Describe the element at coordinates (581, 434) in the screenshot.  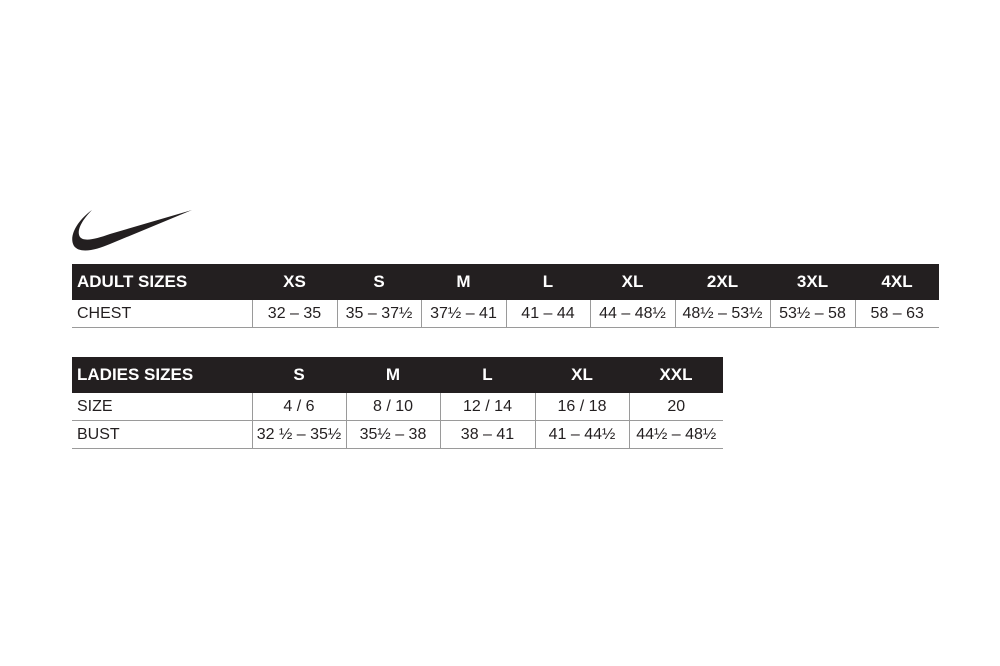
I see `cell: 41 – 44½` at that location.